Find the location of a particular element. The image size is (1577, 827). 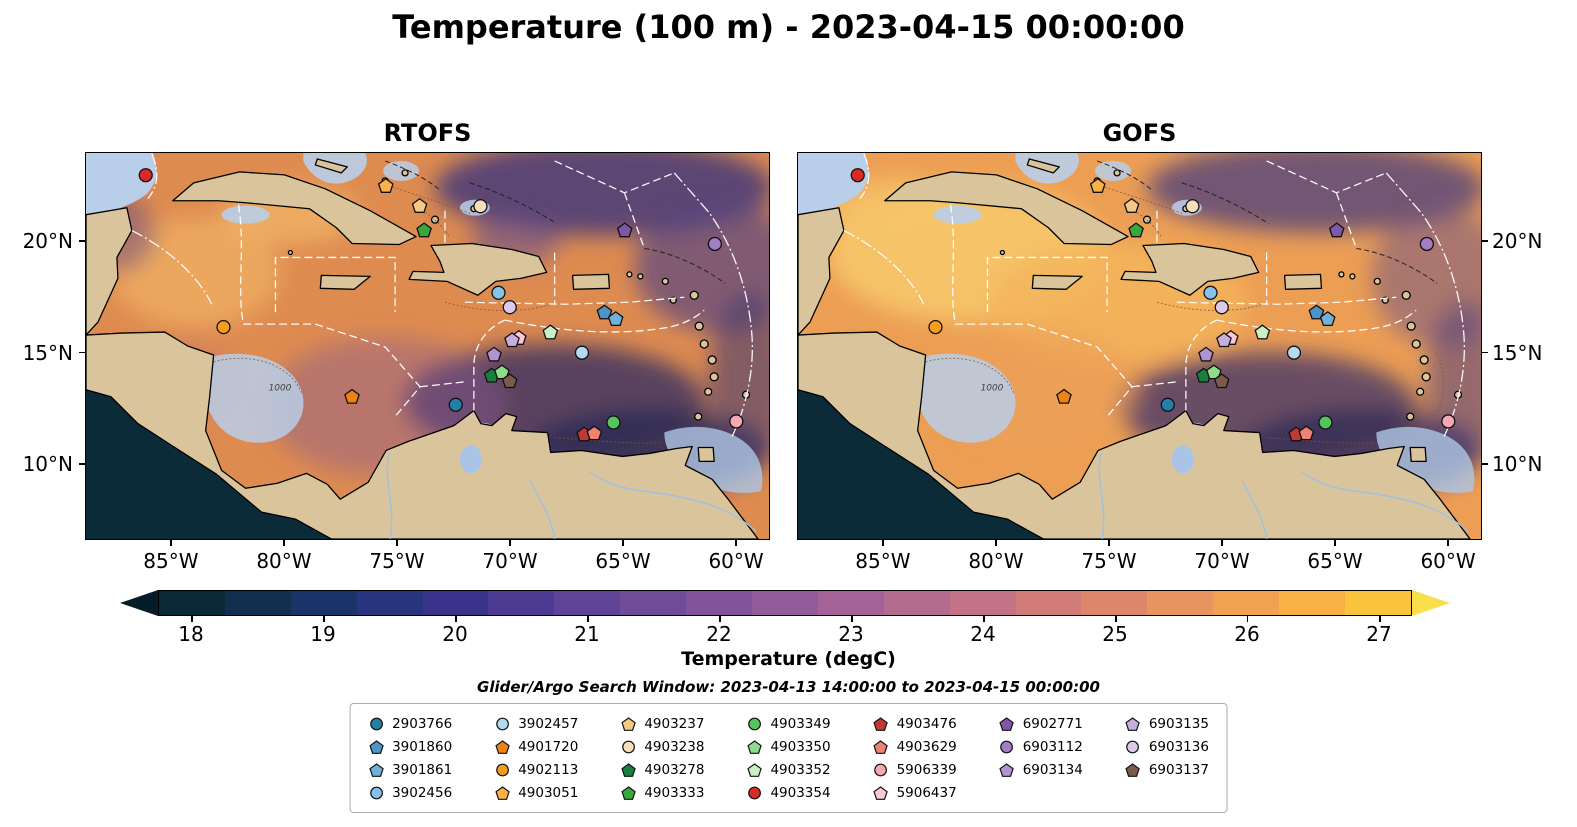

legend-column: 2903766 3901860 3901861 3902456 is located at coordinates (410, 758).